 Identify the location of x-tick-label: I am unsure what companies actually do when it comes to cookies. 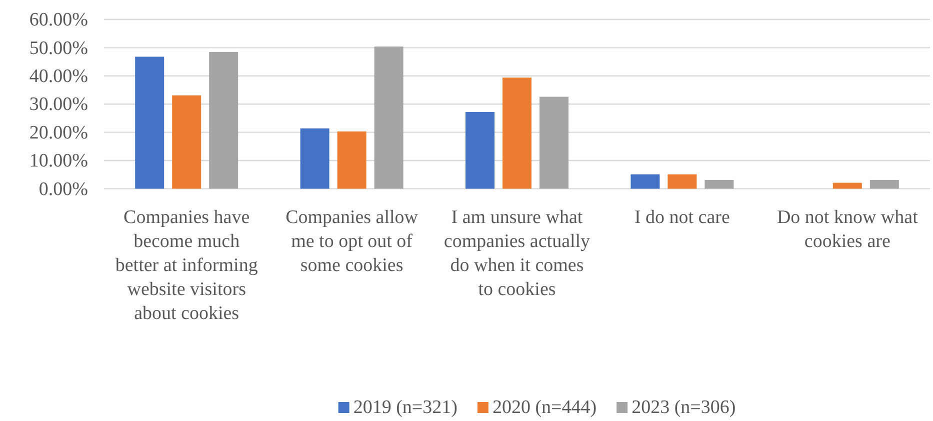
(517, 253).